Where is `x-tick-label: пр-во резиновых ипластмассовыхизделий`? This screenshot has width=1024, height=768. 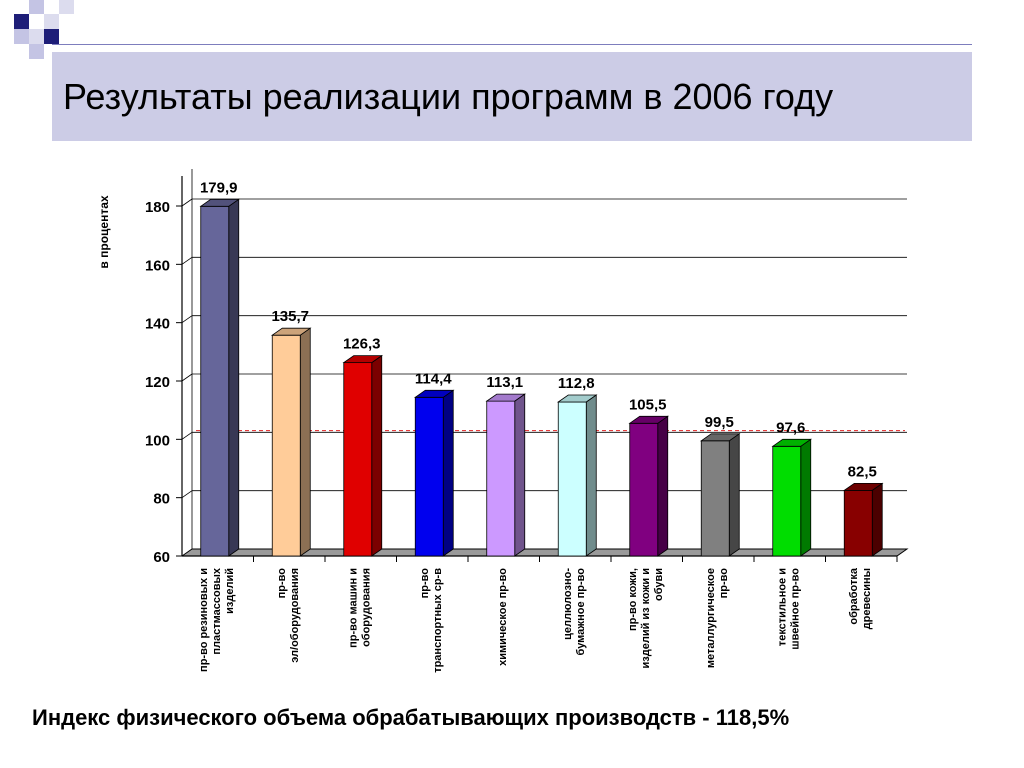 x-tick-label: пр-во резиновых ипластмассовыхизделий is located at coordinates (217, 619).